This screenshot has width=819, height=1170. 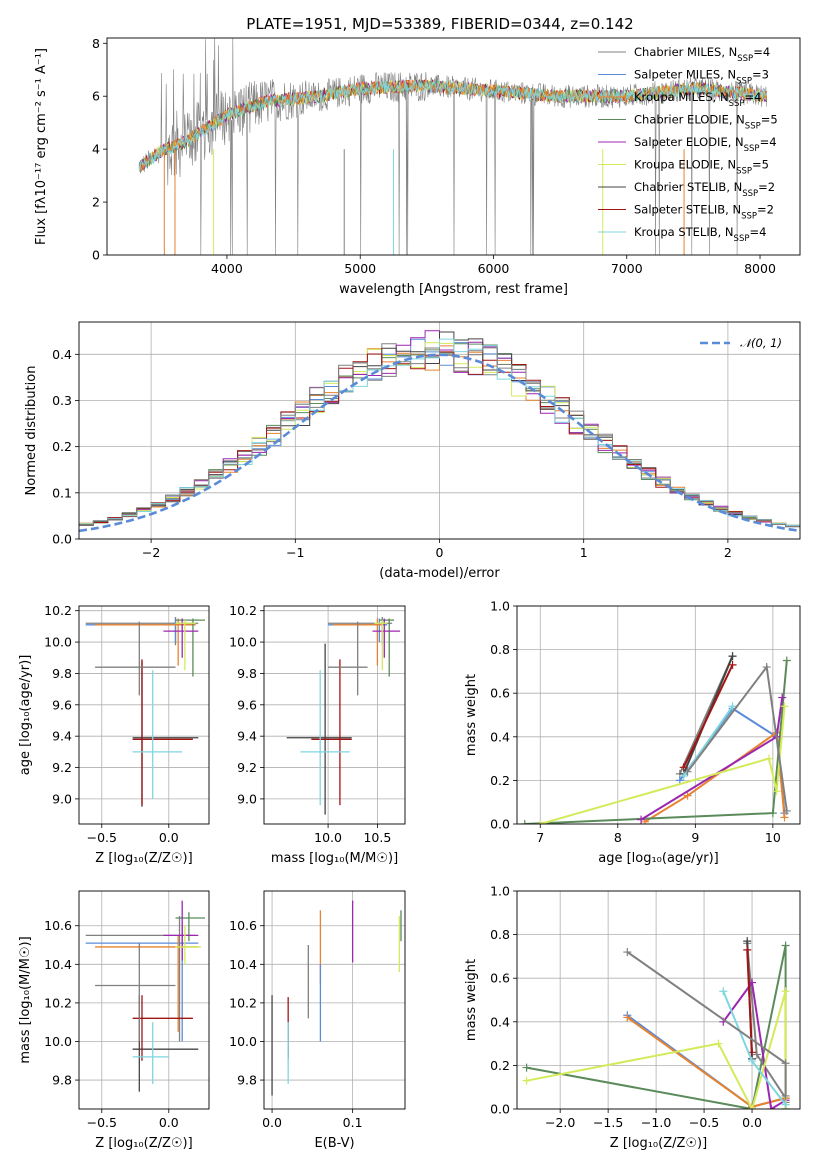 I want to click on y-tick-label: 9.6, so click(x=247, y=704).